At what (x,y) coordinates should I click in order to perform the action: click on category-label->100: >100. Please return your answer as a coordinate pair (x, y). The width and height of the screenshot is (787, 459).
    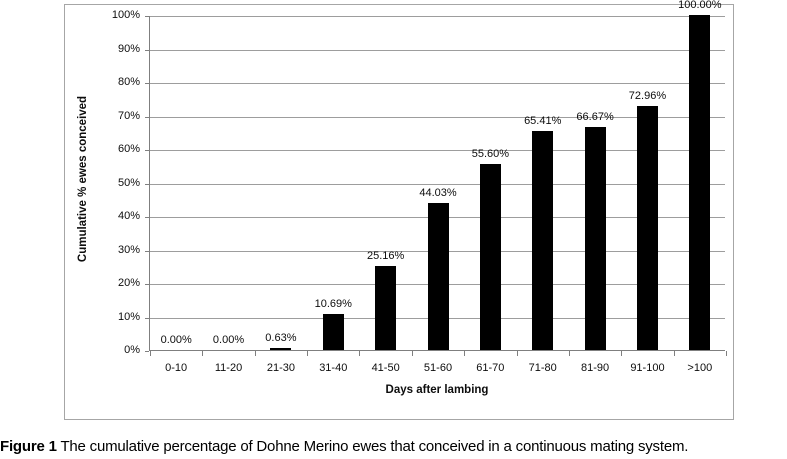
    Looking at the image, I should click on (700, 368).